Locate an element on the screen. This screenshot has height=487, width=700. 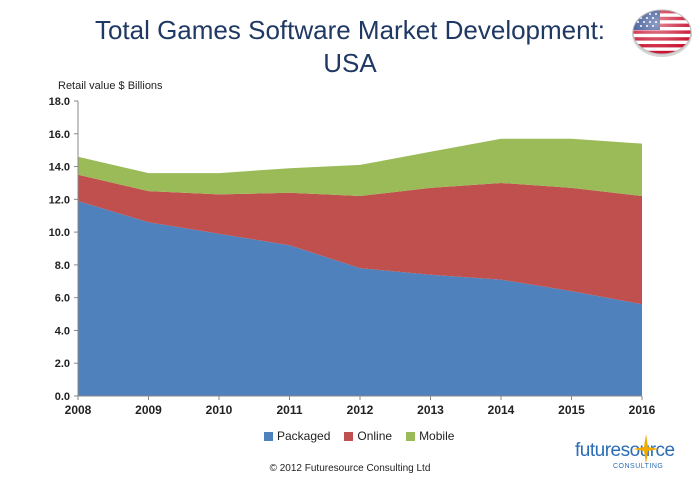
y-tick-label: 14.0 is located at coordinates (59, 168).